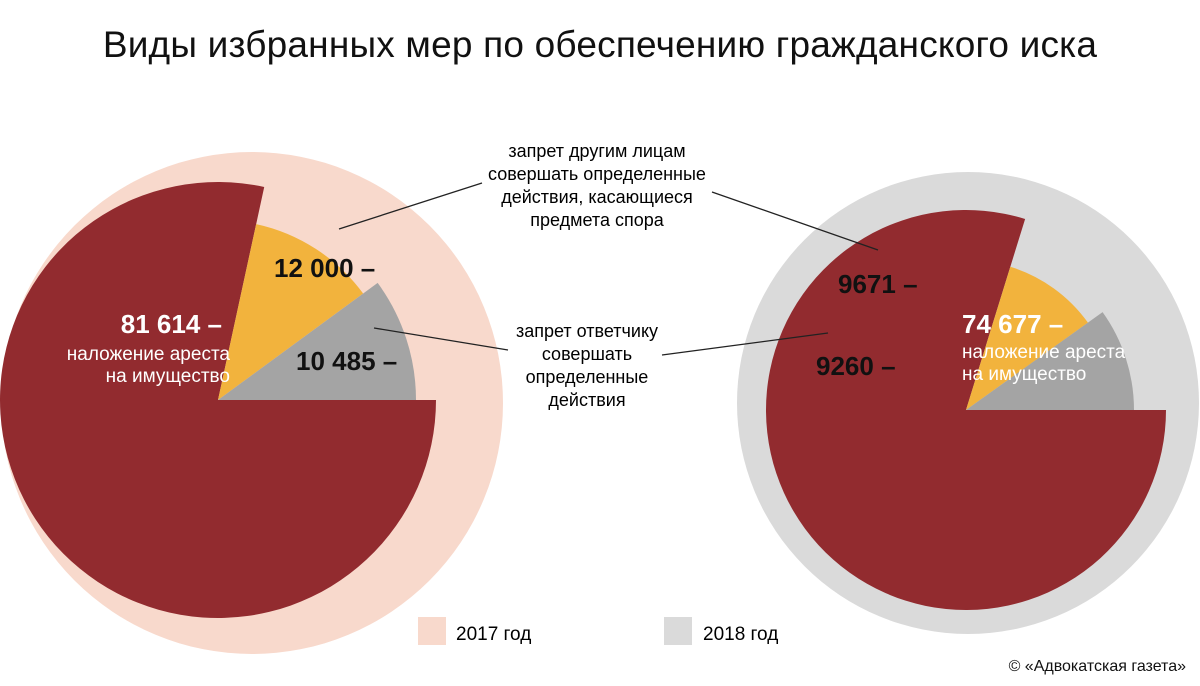 Image resolution: width=1200 pixels, height=686 pixels. Describe the element at coordinates (317, 341) in the screenshot. I see `slice-prohibition-defendant-2017` at that location.